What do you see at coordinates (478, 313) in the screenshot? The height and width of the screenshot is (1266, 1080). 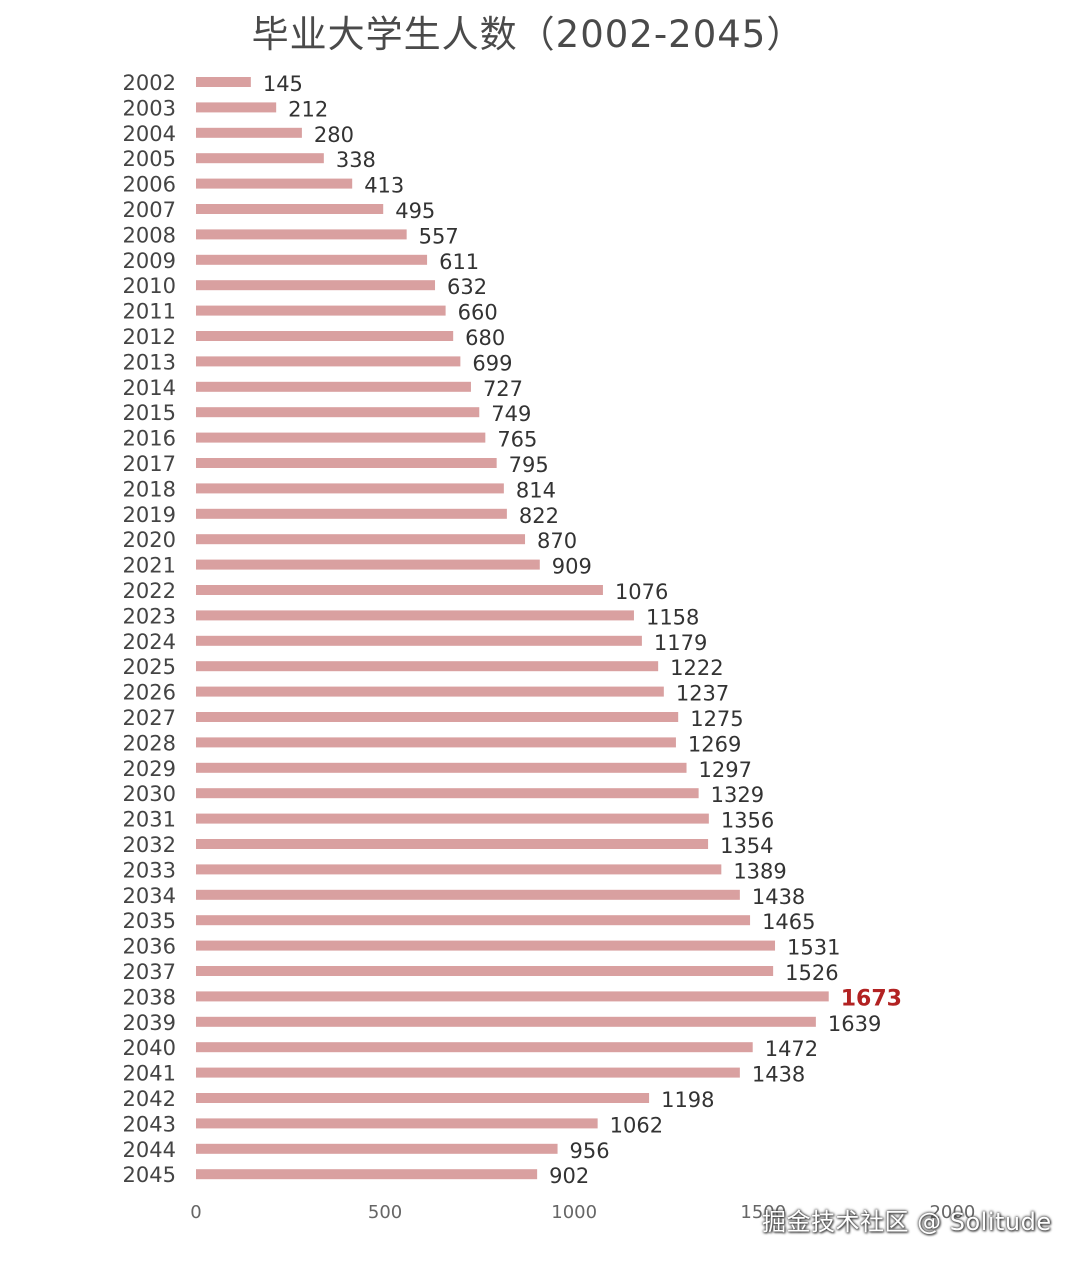 I see `value-label: 660` at bounding box center [478, 313].